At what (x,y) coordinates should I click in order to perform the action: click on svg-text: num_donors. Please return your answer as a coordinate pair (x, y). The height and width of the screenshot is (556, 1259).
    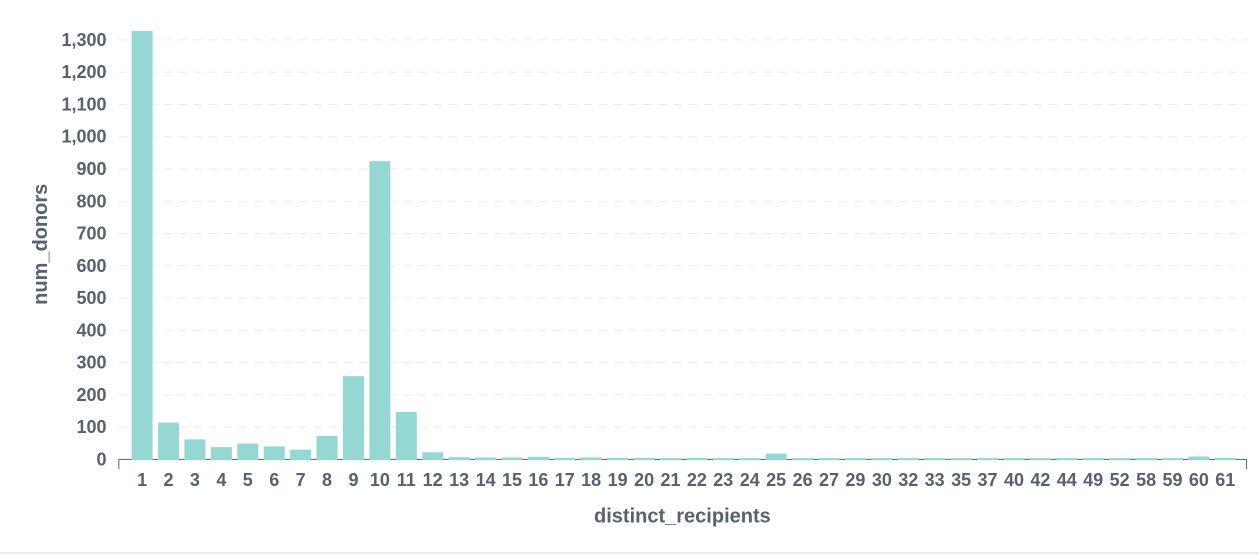
    Looking at the image, I should click on (41, 244).